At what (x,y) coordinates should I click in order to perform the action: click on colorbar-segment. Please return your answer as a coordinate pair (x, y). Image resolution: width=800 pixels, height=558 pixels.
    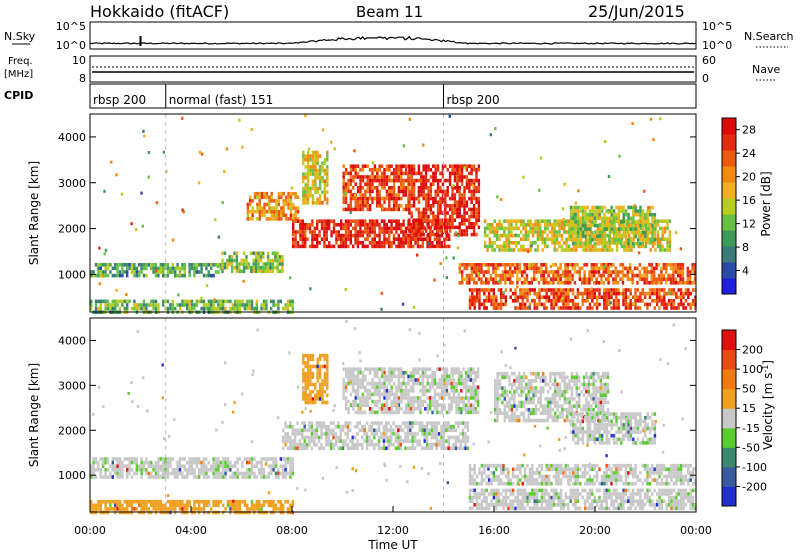
    Looking at the image, I should click on (729, 126).